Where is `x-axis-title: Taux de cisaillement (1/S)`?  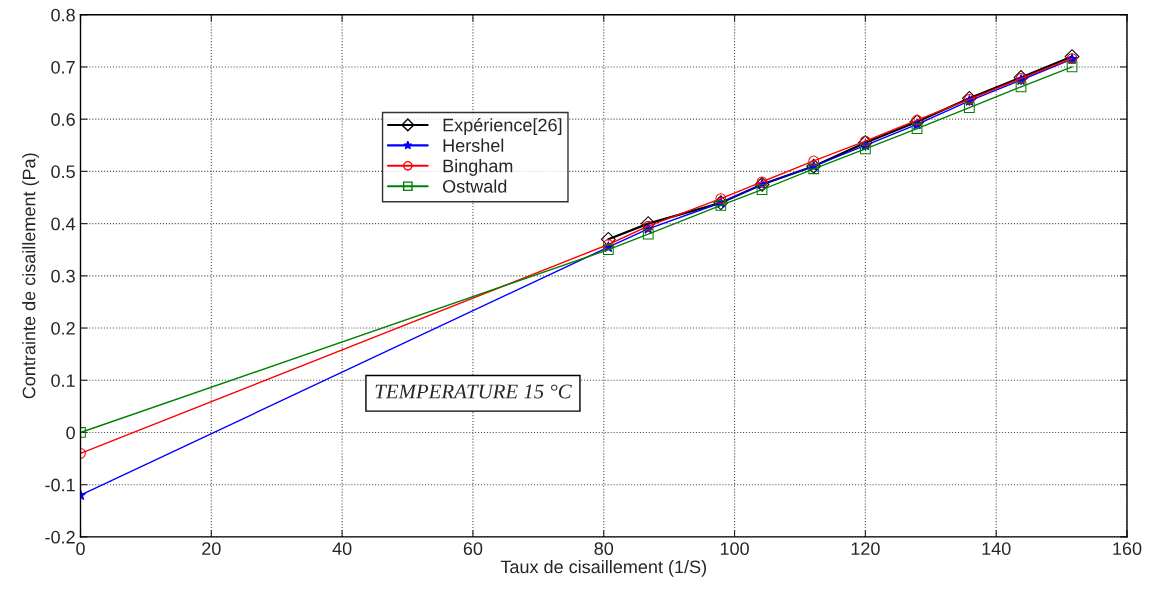 x-axis-title: Taux de cisaillement (1/S) is located at coordinates (603, 568).